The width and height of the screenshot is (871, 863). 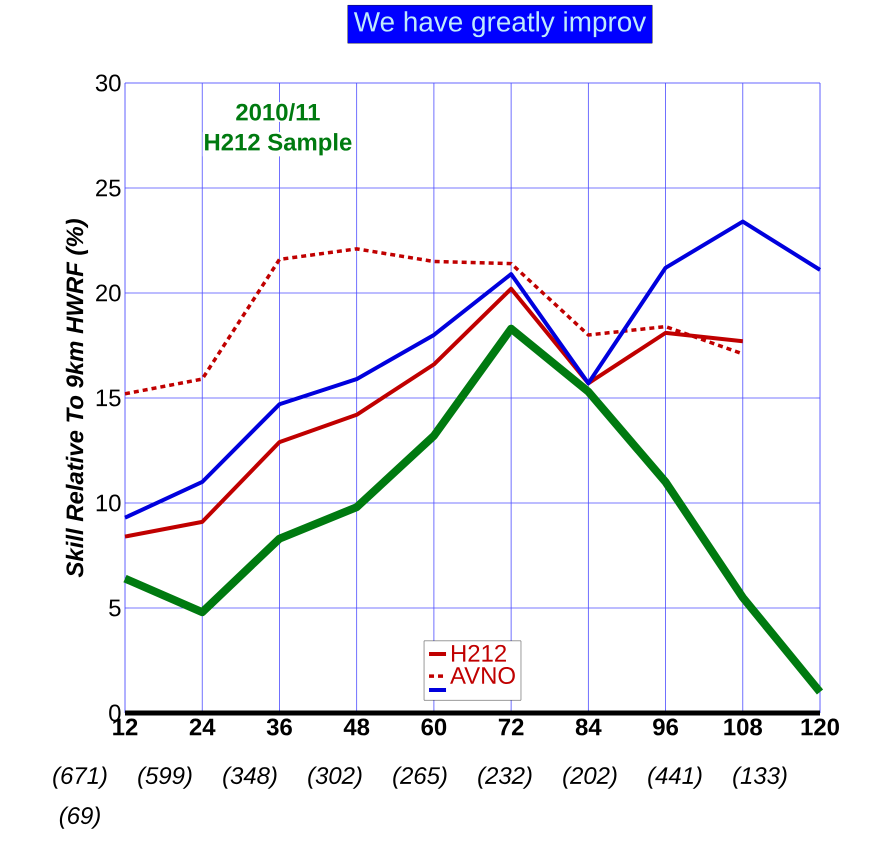 I want to click on y-tick-label: 30, so click(x=108, y=83).